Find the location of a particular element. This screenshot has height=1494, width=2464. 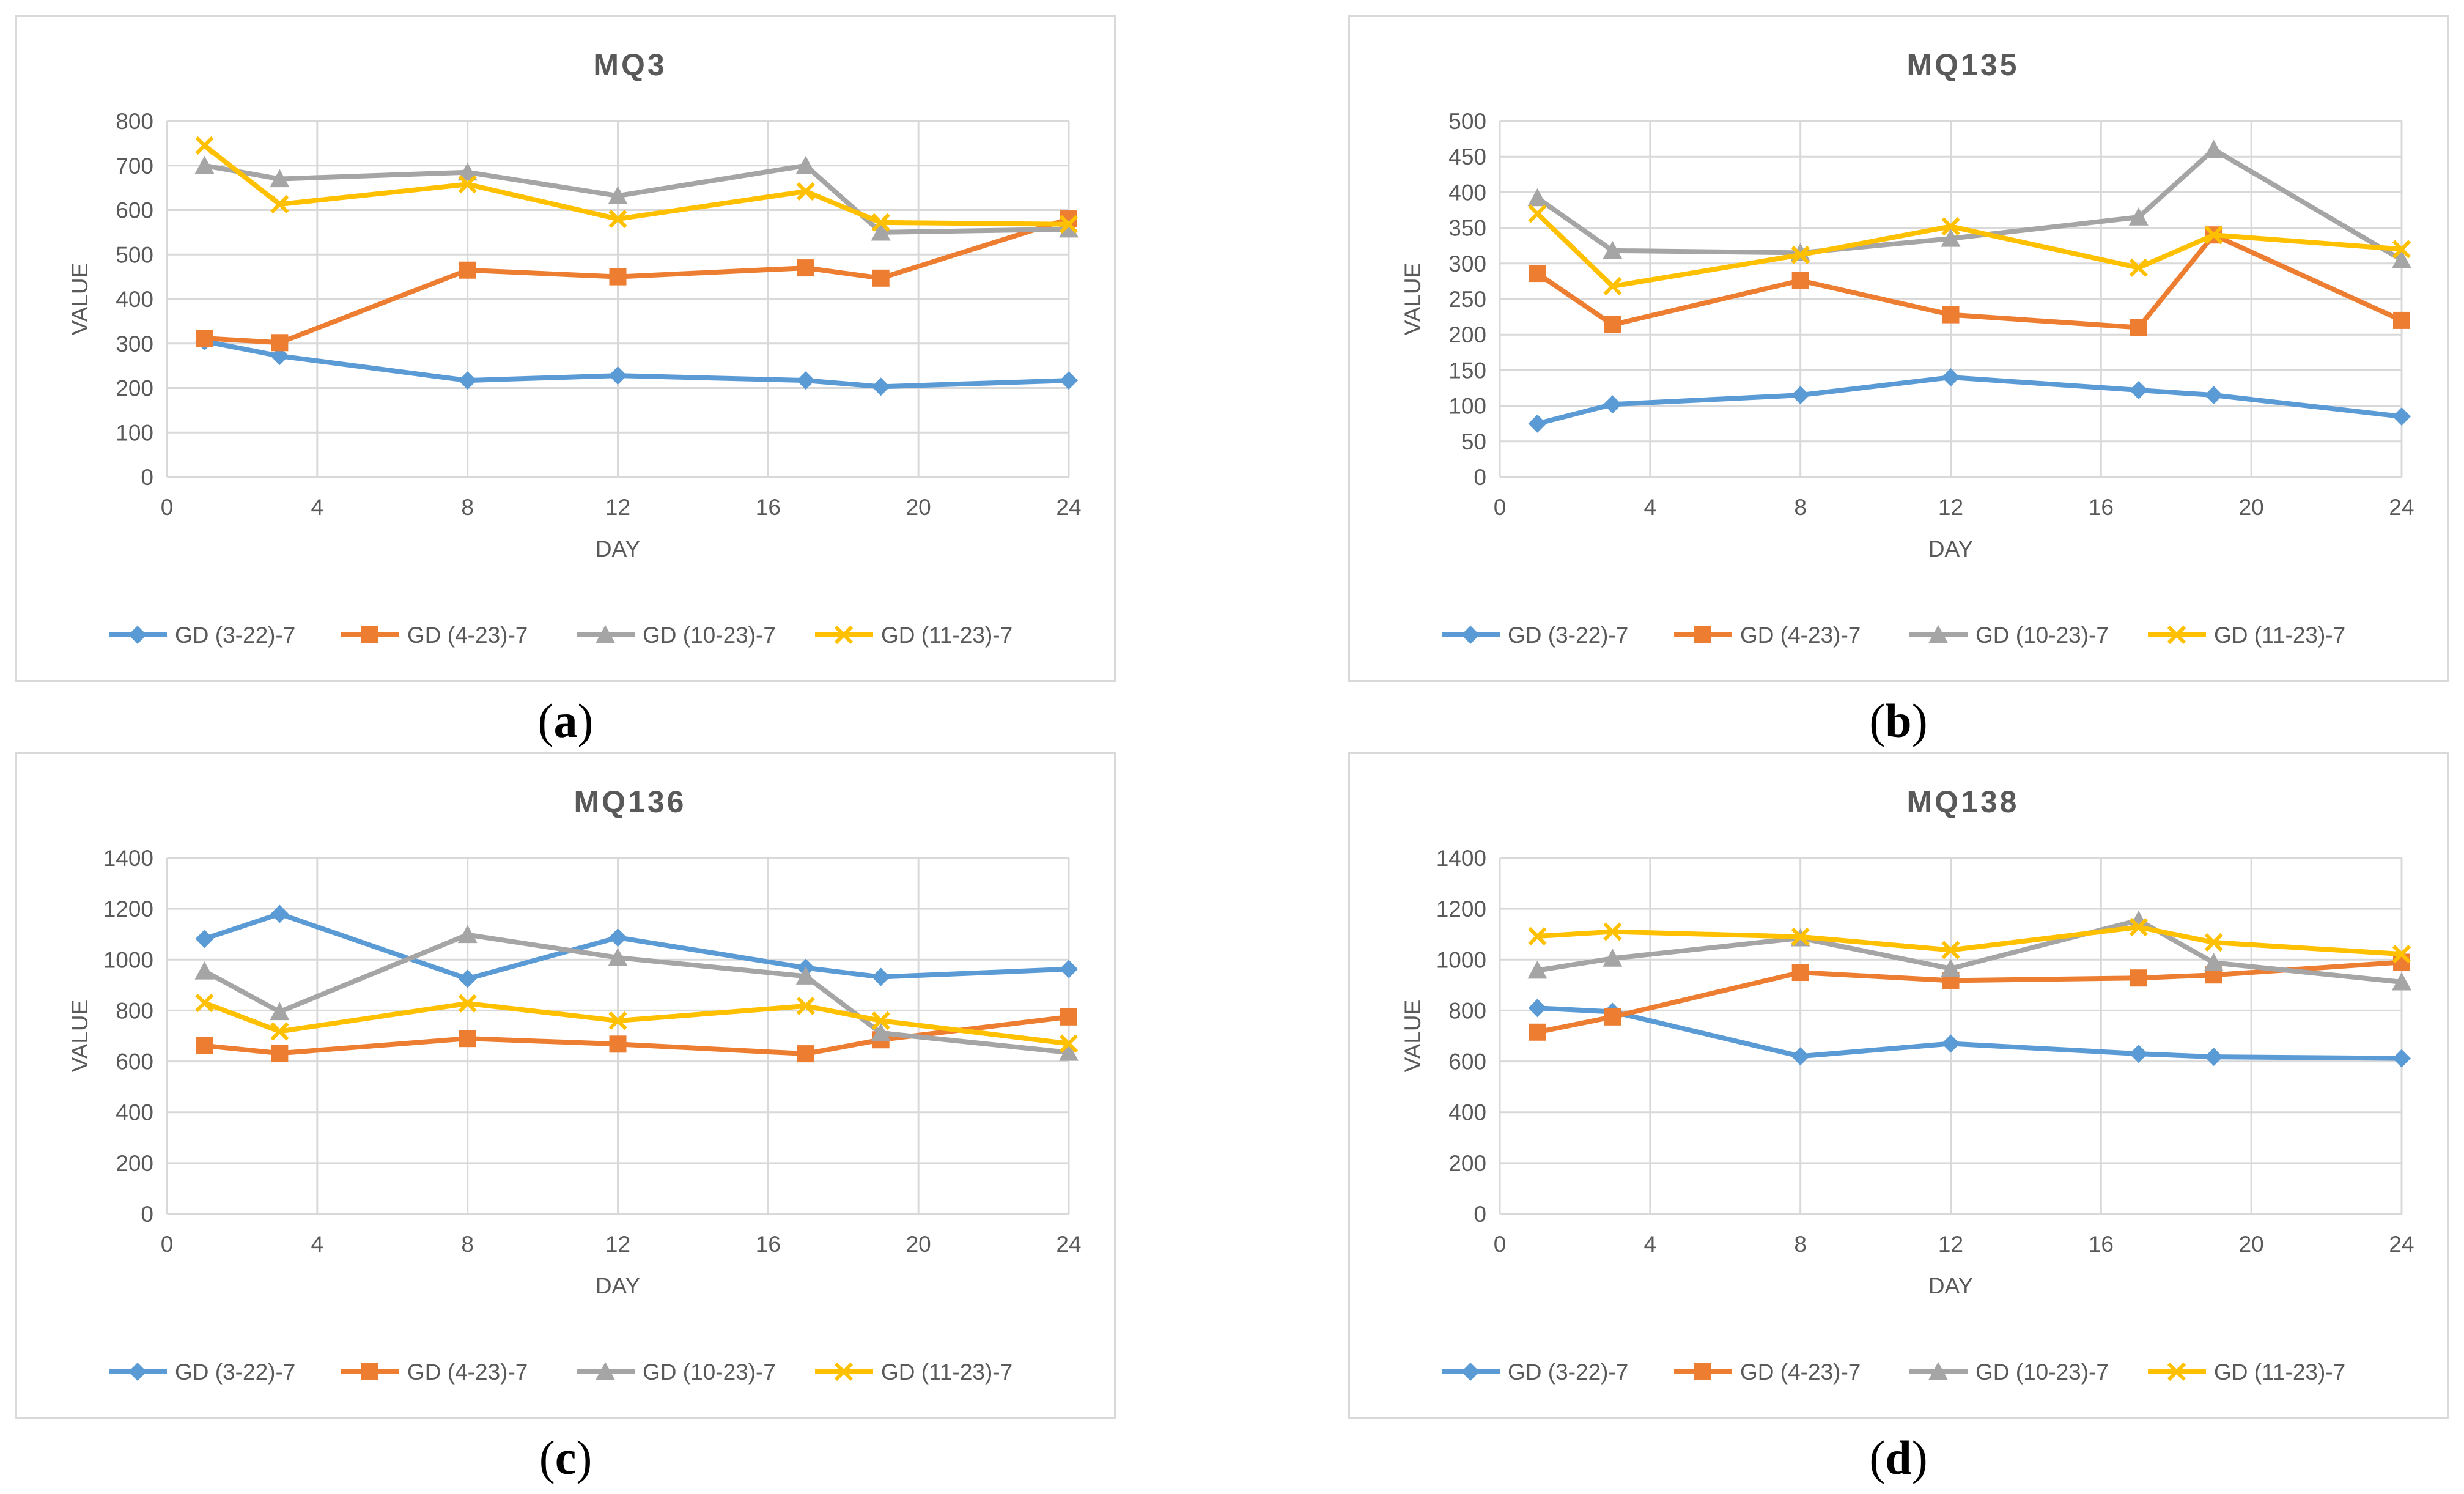

y-tick-label: 100 is located at coordinates (1467, 406).